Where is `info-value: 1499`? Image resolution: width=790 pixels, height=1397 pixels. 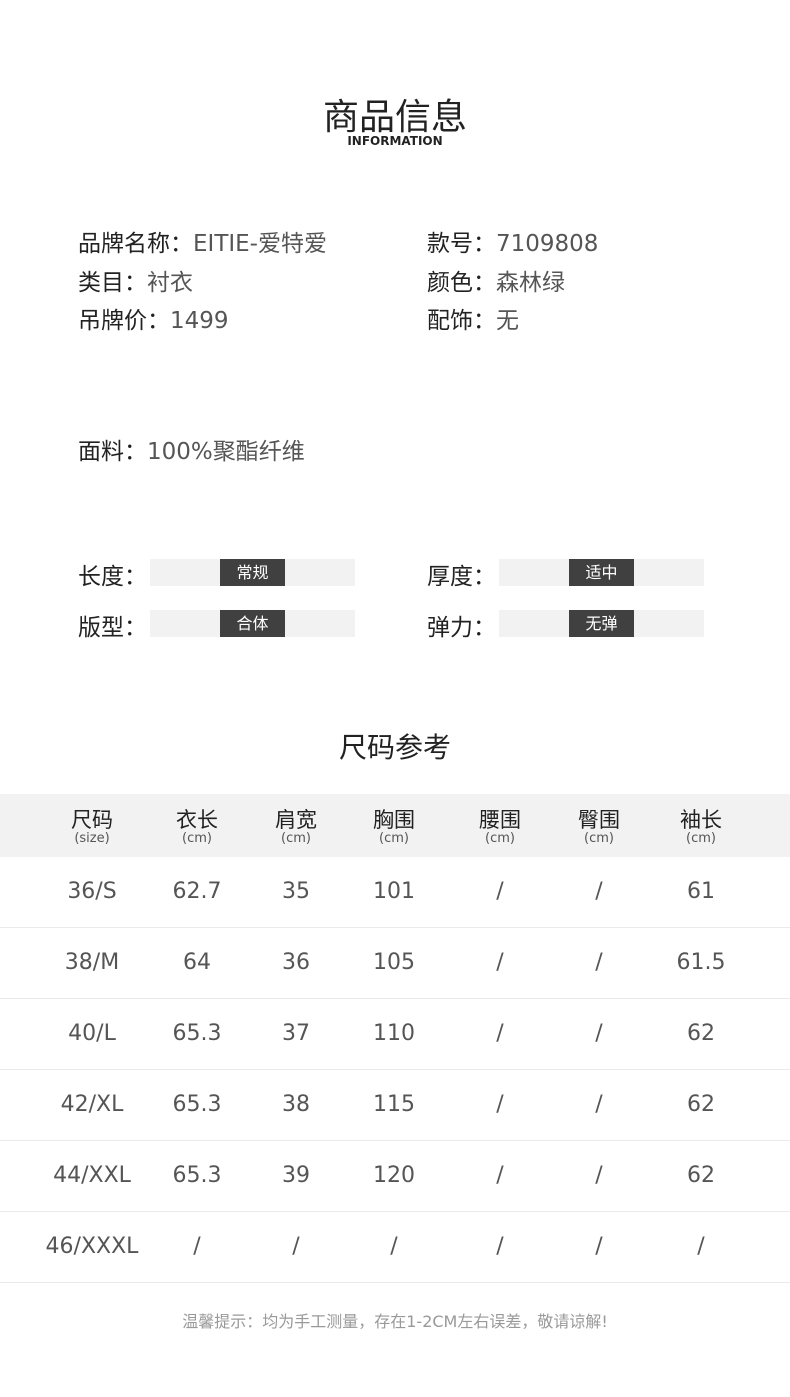 info-value: 1499 is located at coordinates (199, 321).